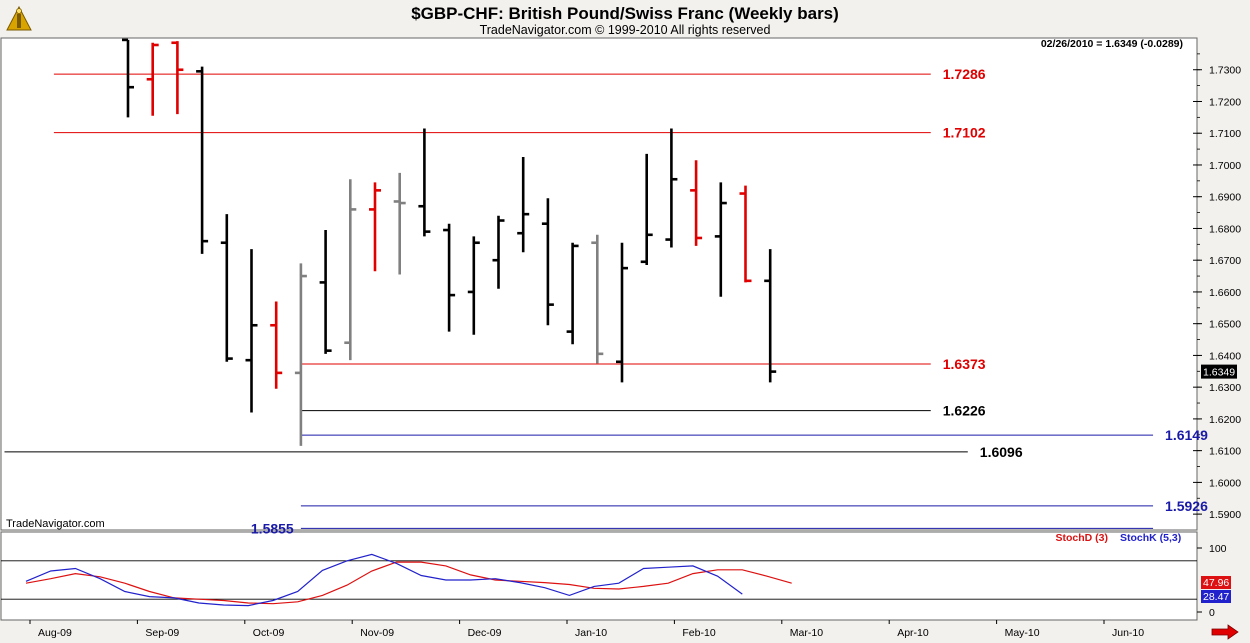 This screenshot has width=1250, height=643. I want to click on current-price-tag, so click(1219, 371).